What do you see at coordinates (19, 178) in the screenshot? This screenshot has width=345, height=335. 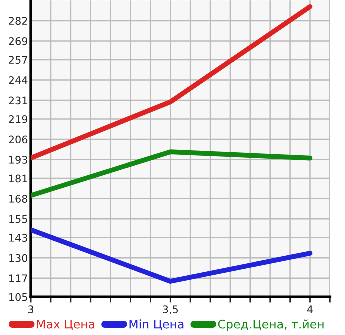 I see `y-tick-label: 181` at bounding box center [19, 178].